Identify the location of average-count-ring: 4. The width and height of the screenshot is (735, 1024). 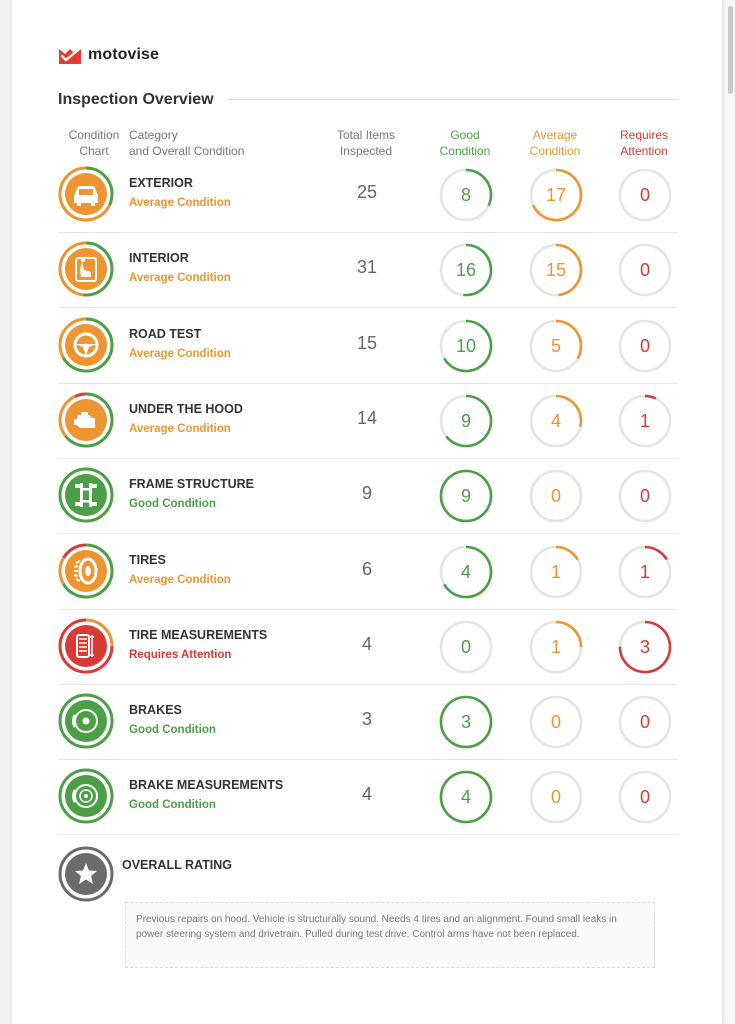
(556, 421).